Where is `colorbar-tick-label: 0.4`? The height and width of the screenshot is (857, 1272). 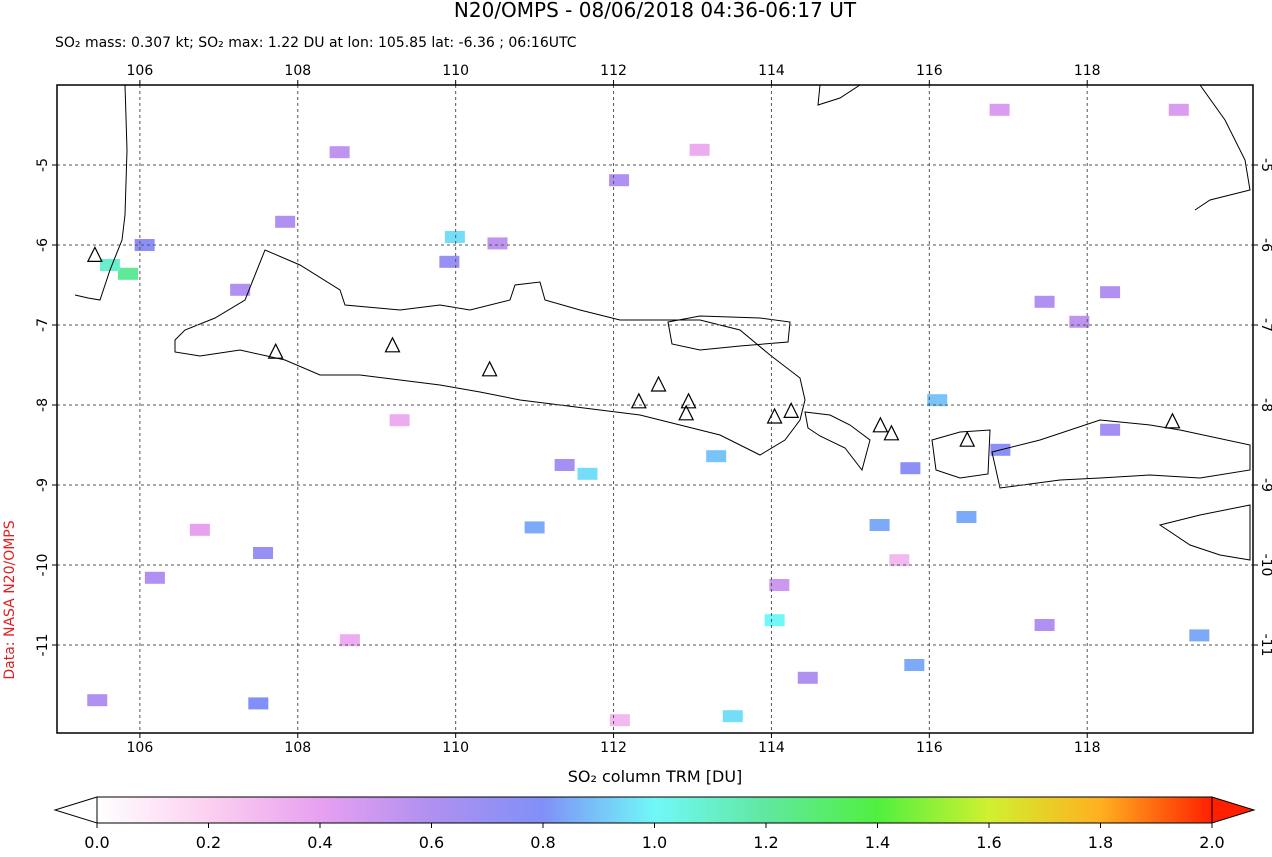
colorbar-tick-label: 0.4 is located at coordinates (319, 842).